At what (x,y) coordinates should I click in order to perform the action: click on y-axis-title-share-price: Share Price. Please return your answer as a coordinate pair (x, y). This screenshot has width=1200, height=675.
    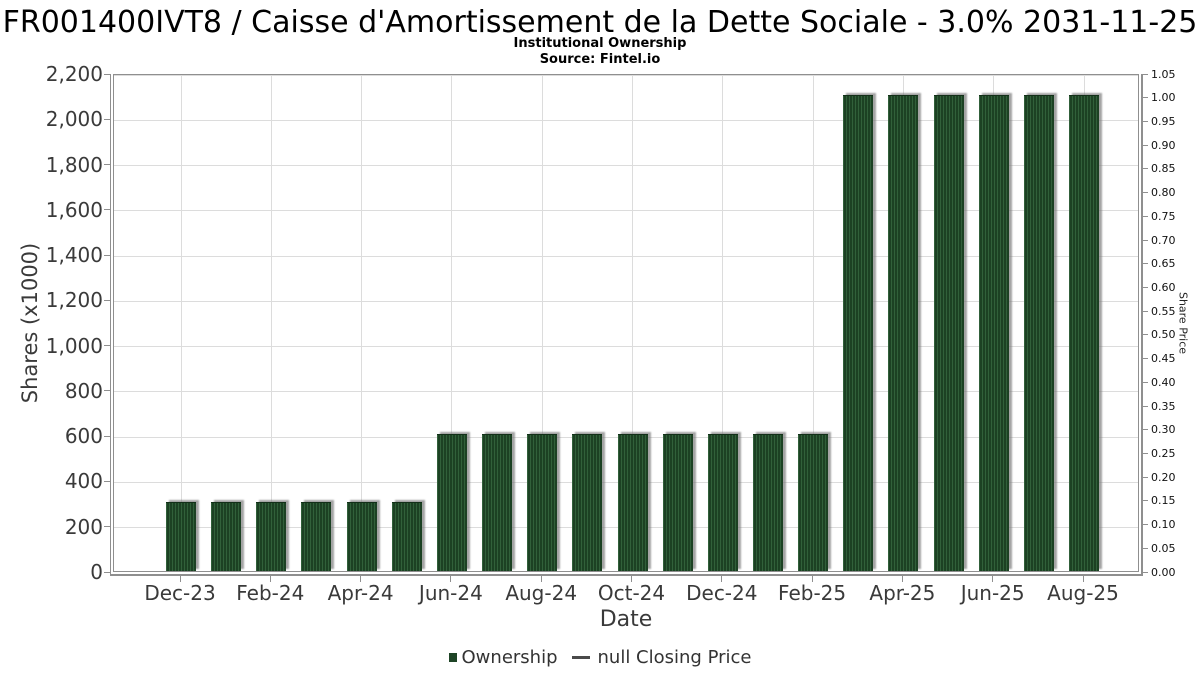
    Looking at the image, I should click on (1183, 323).